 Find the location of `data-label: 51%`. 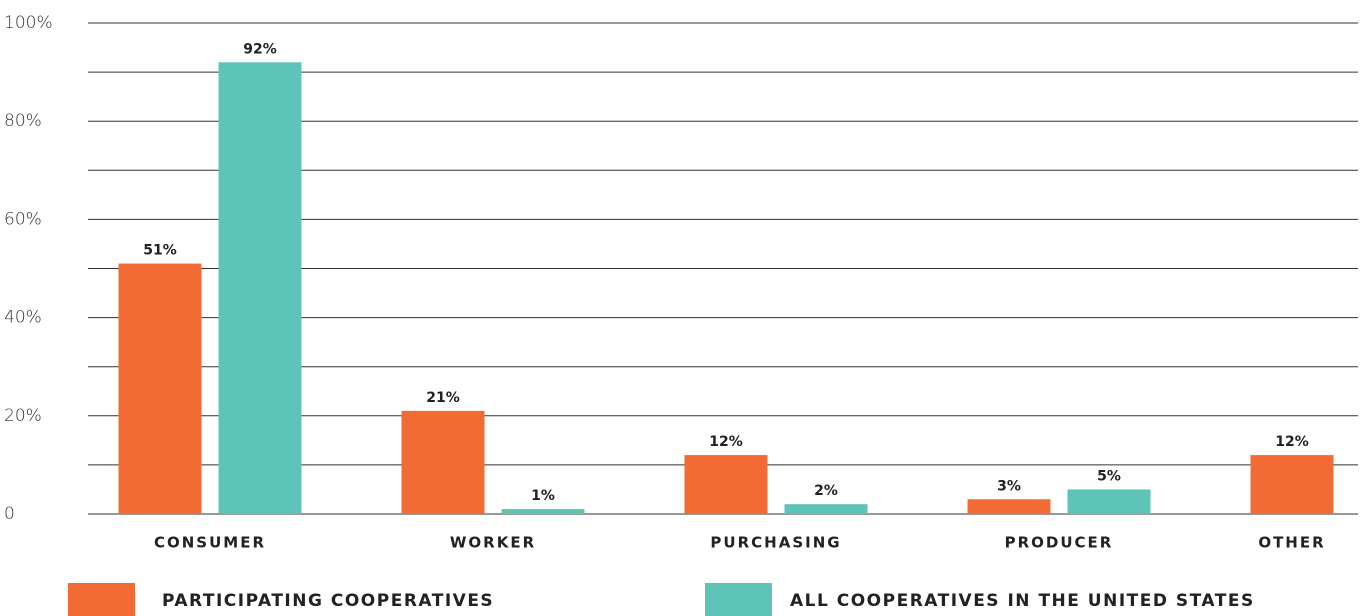

data-label: 51% is located at coordinates (160, 251).